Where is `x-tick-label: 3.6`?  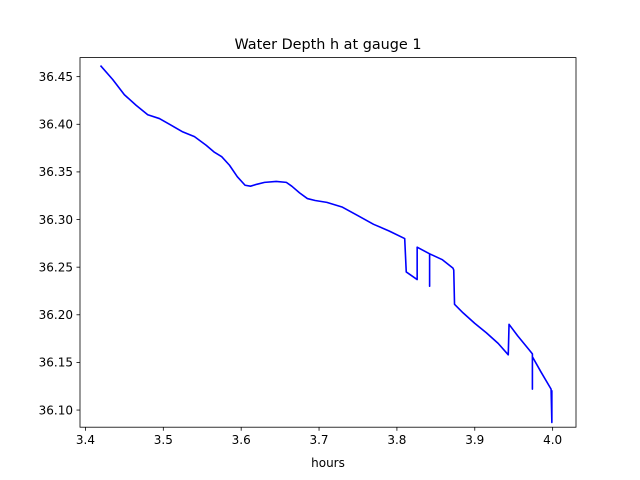
x-tick-label: 3.6 is located at coordinates (241, 440).